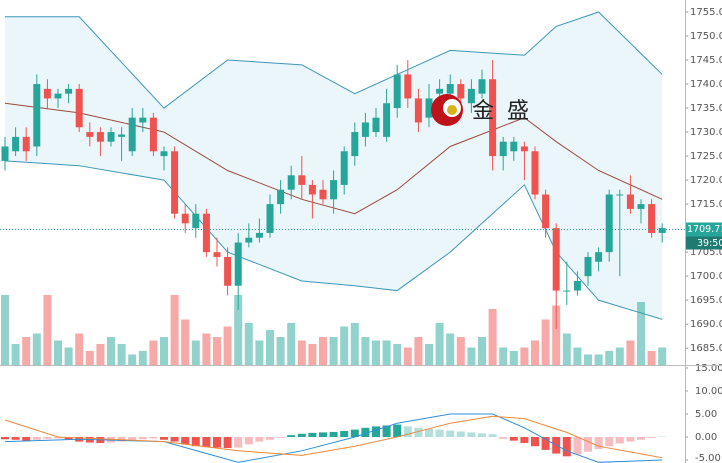 This screenshot has height=463, width=722. I want to click on macd-line, so click(333, 437).